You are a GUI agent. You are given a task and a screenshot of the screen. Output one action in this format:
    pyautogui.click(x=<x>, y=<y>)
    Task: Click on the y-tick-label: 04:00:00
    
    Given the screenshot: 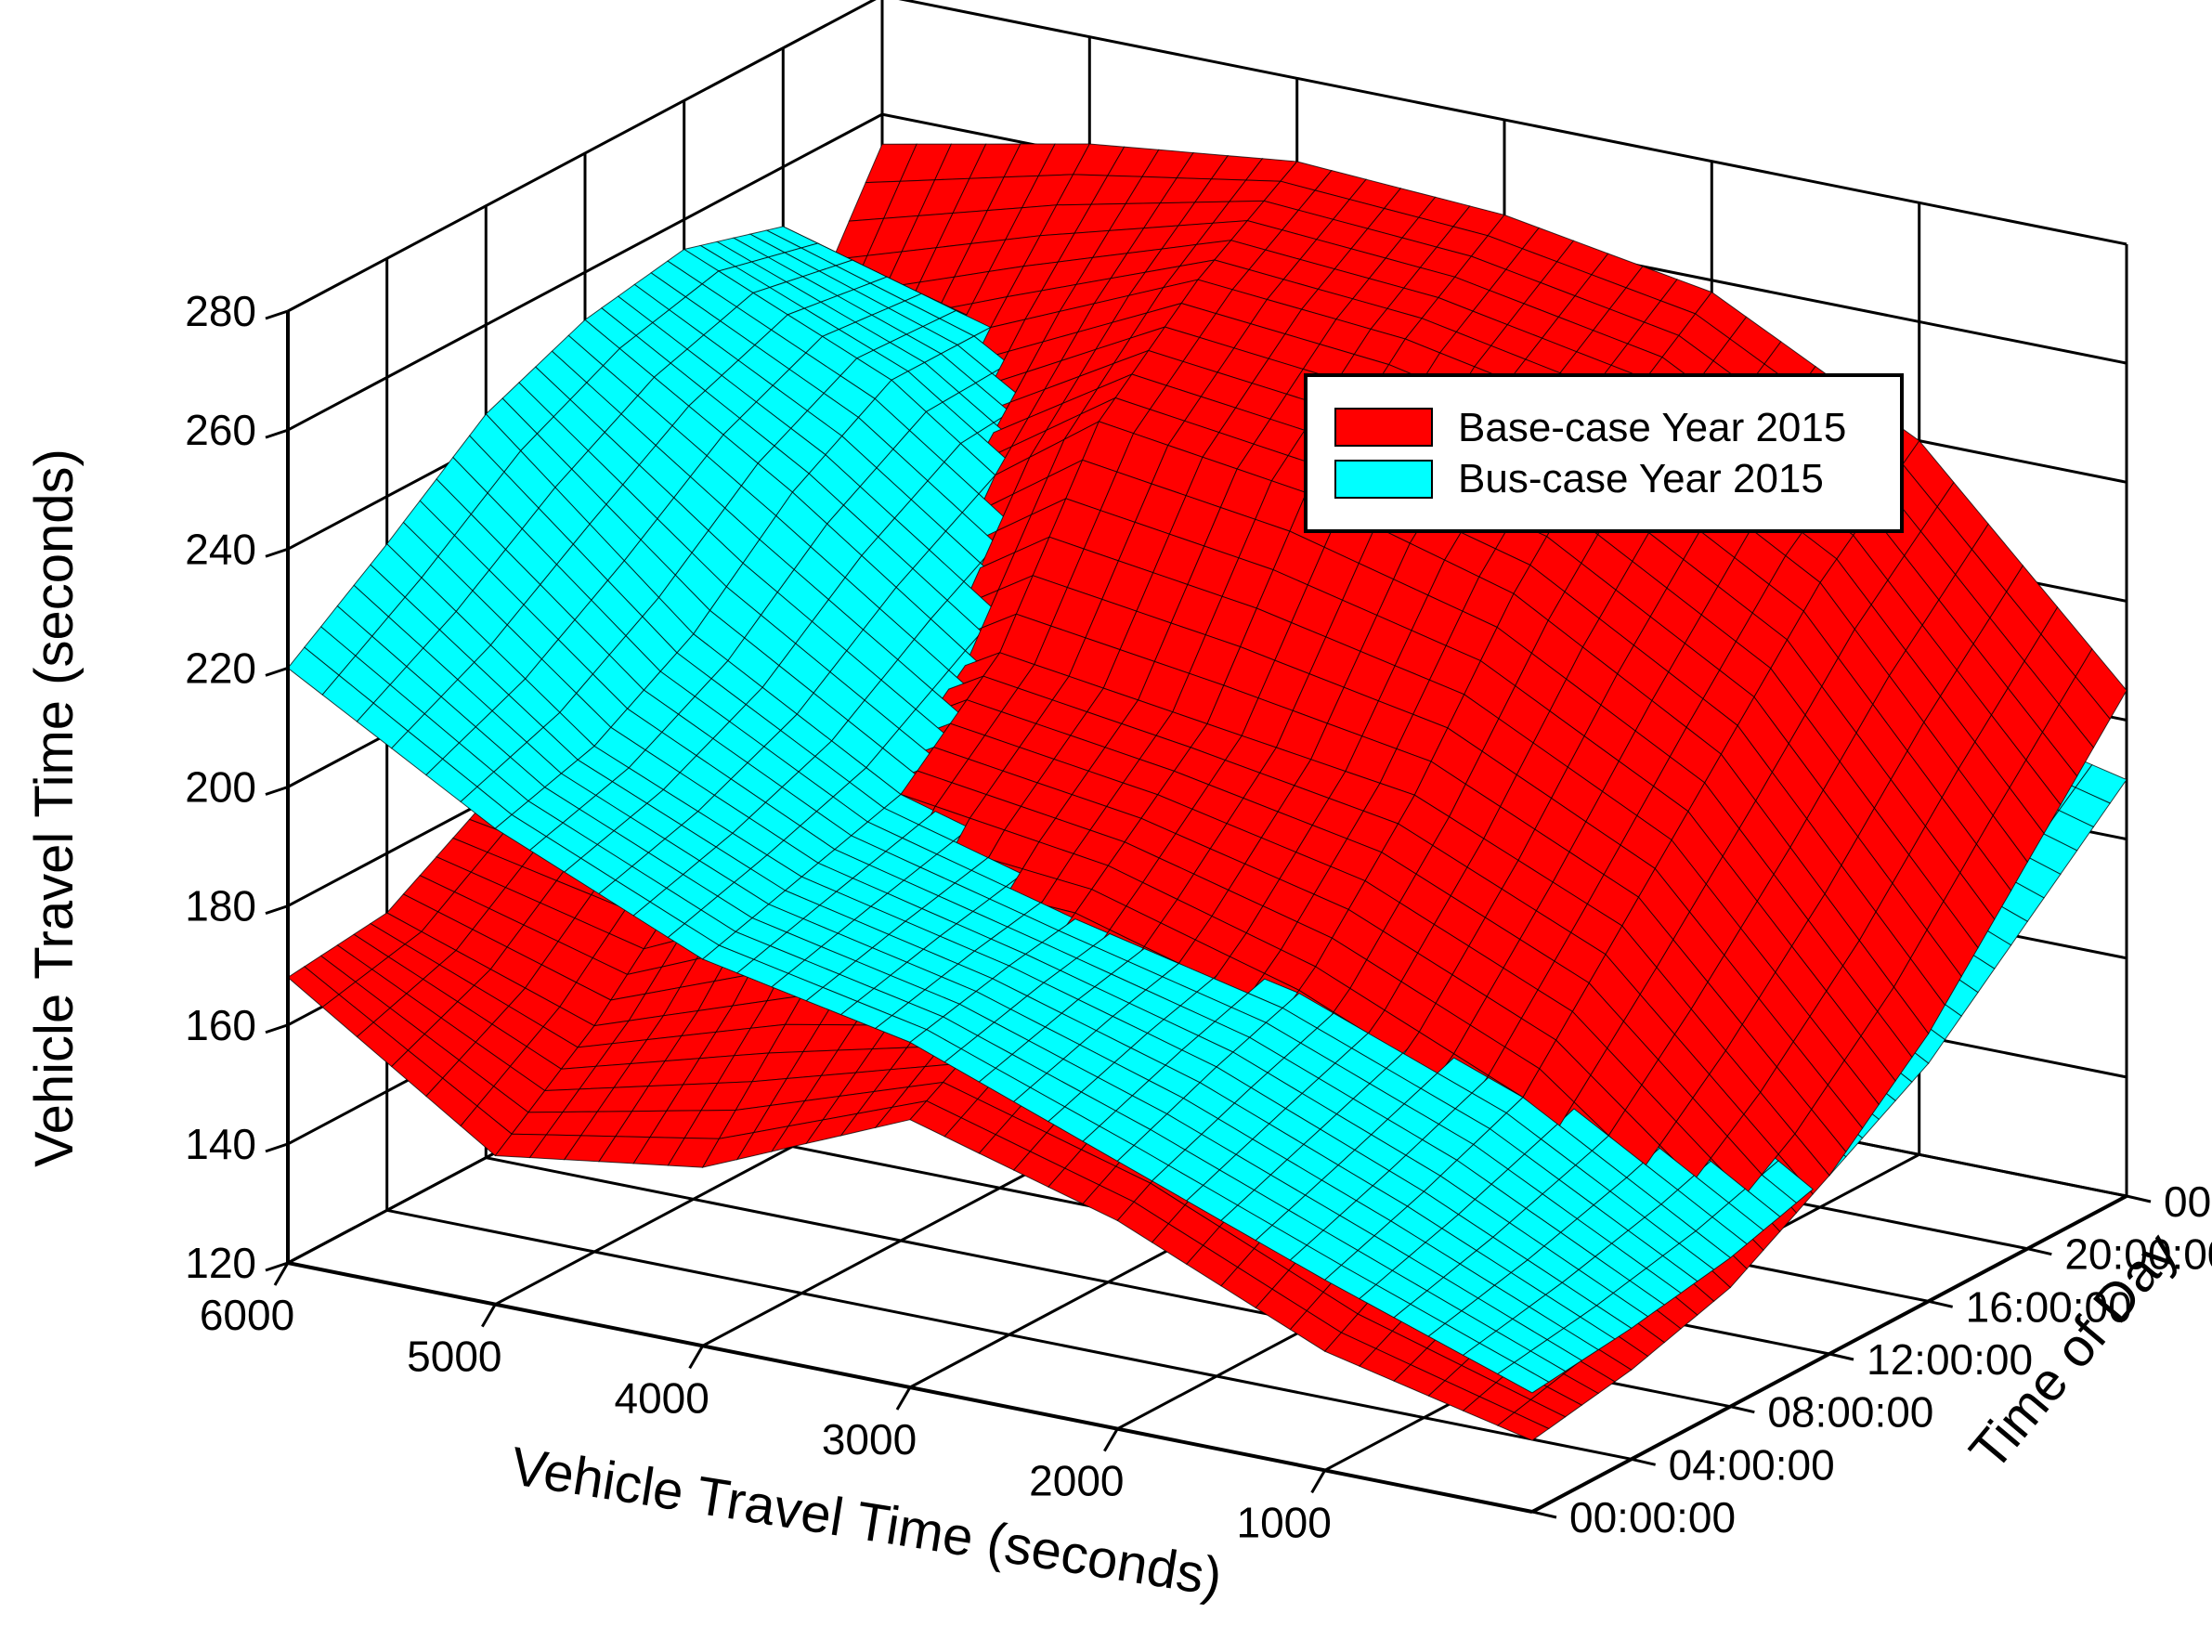 What is the action you would take?
    pyautogui.click(x=1752, y=1464)
    